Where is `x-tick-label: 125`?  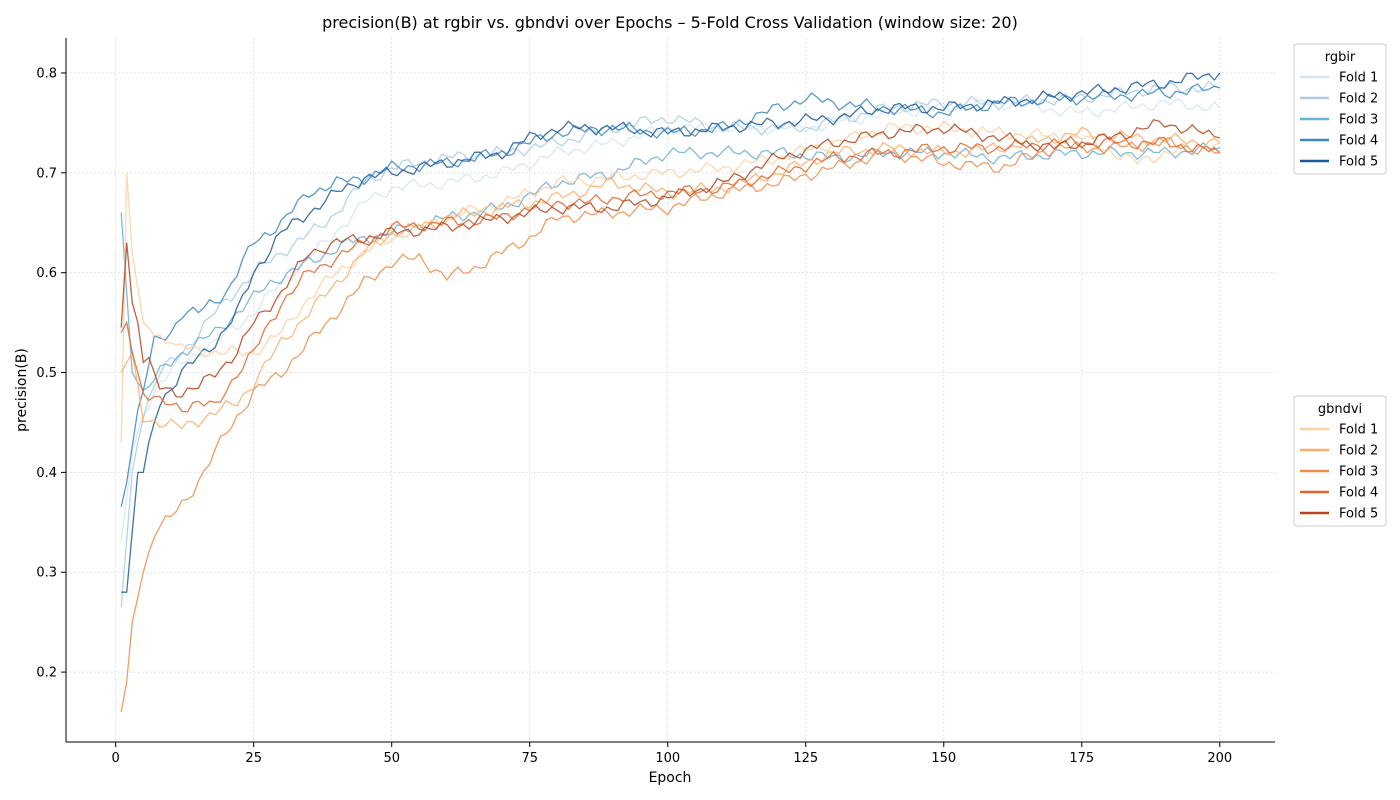
x-tick-label: 125 is located at coordinates (805, 758).